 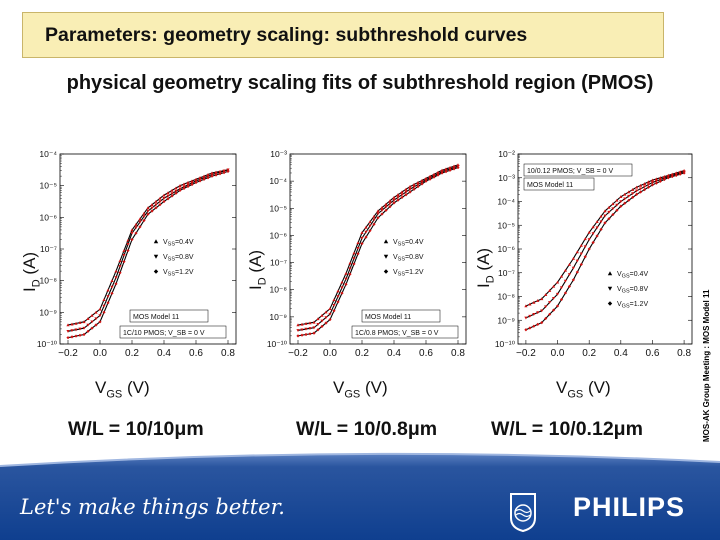 I want to click on panel-label-1: W/L = 10/10μm, so click(x=136, y=429).